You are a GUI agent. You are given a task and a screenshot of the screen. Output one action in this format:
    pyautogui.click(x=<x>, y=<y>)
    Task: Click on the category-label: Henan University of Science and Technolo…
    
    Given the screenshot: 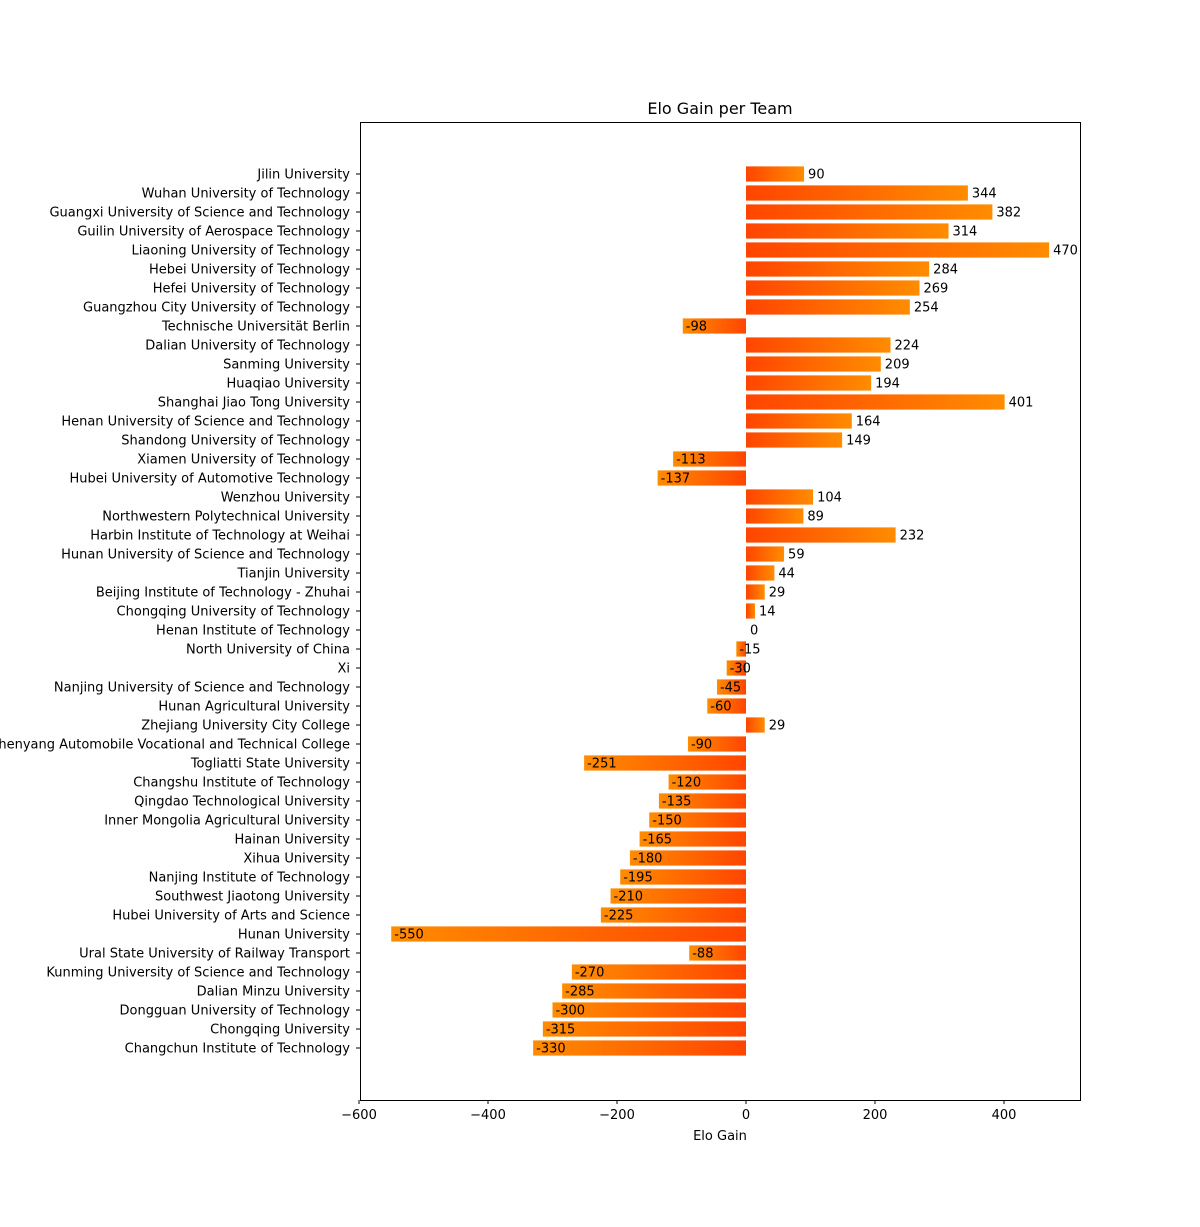 What is the action you would take?
    pyautogui.click(x=205, y=422)
    